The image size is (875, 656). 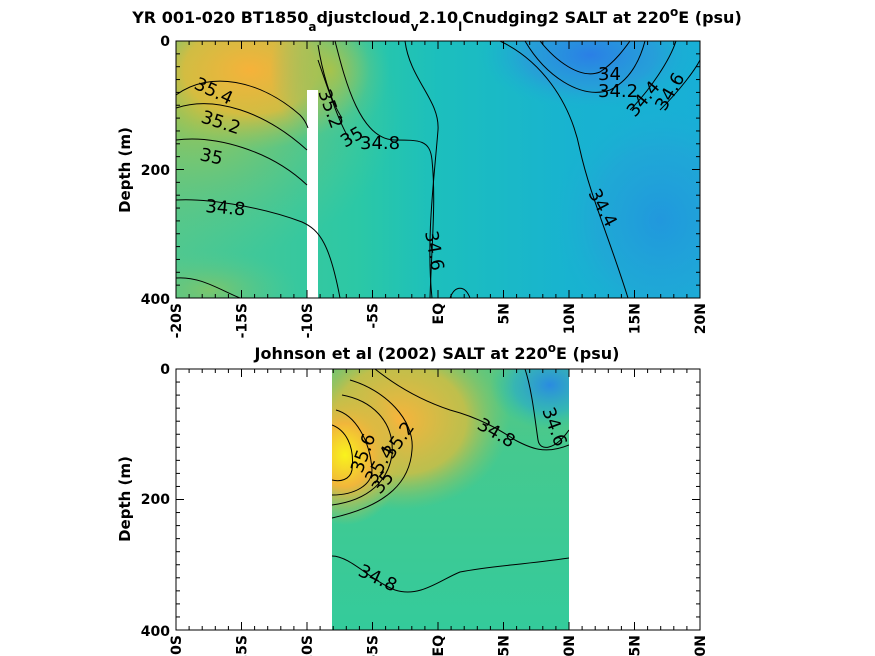 What do you see at coordinates (618, 91) in the screenshot?
I see `clabel-34-2: 34.2` at bounding box center [618, 91].